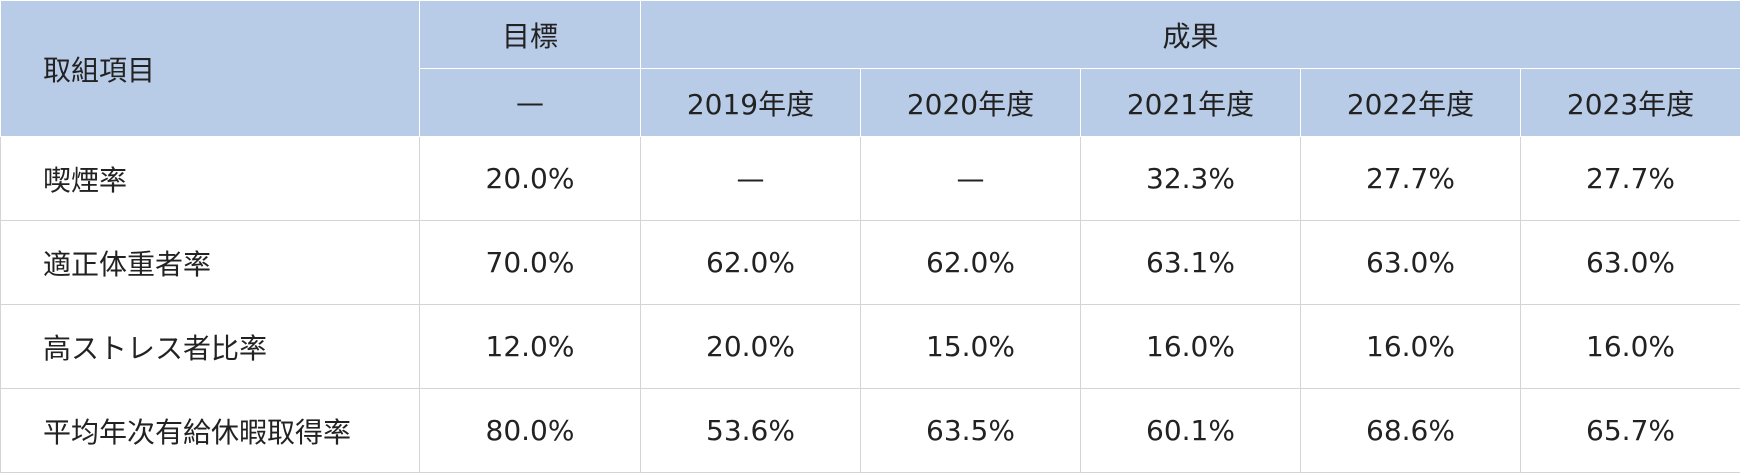 The height and width of the screenshot is (474, 1740). I want to click on header-target: 目標, so click(530, 34).